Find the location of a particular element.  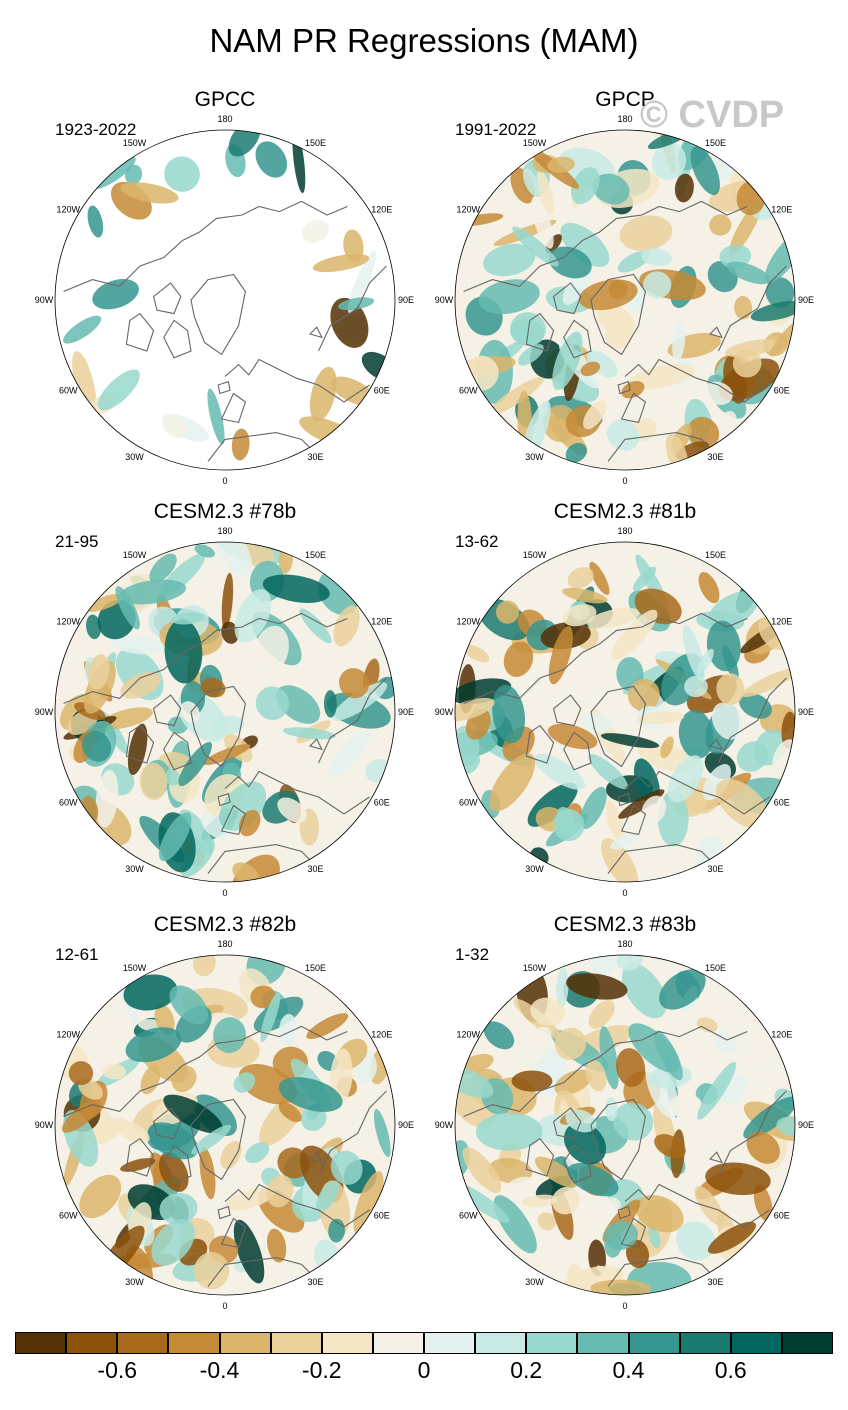

panel-period: 1-32 is located at coordinates (472, 954).